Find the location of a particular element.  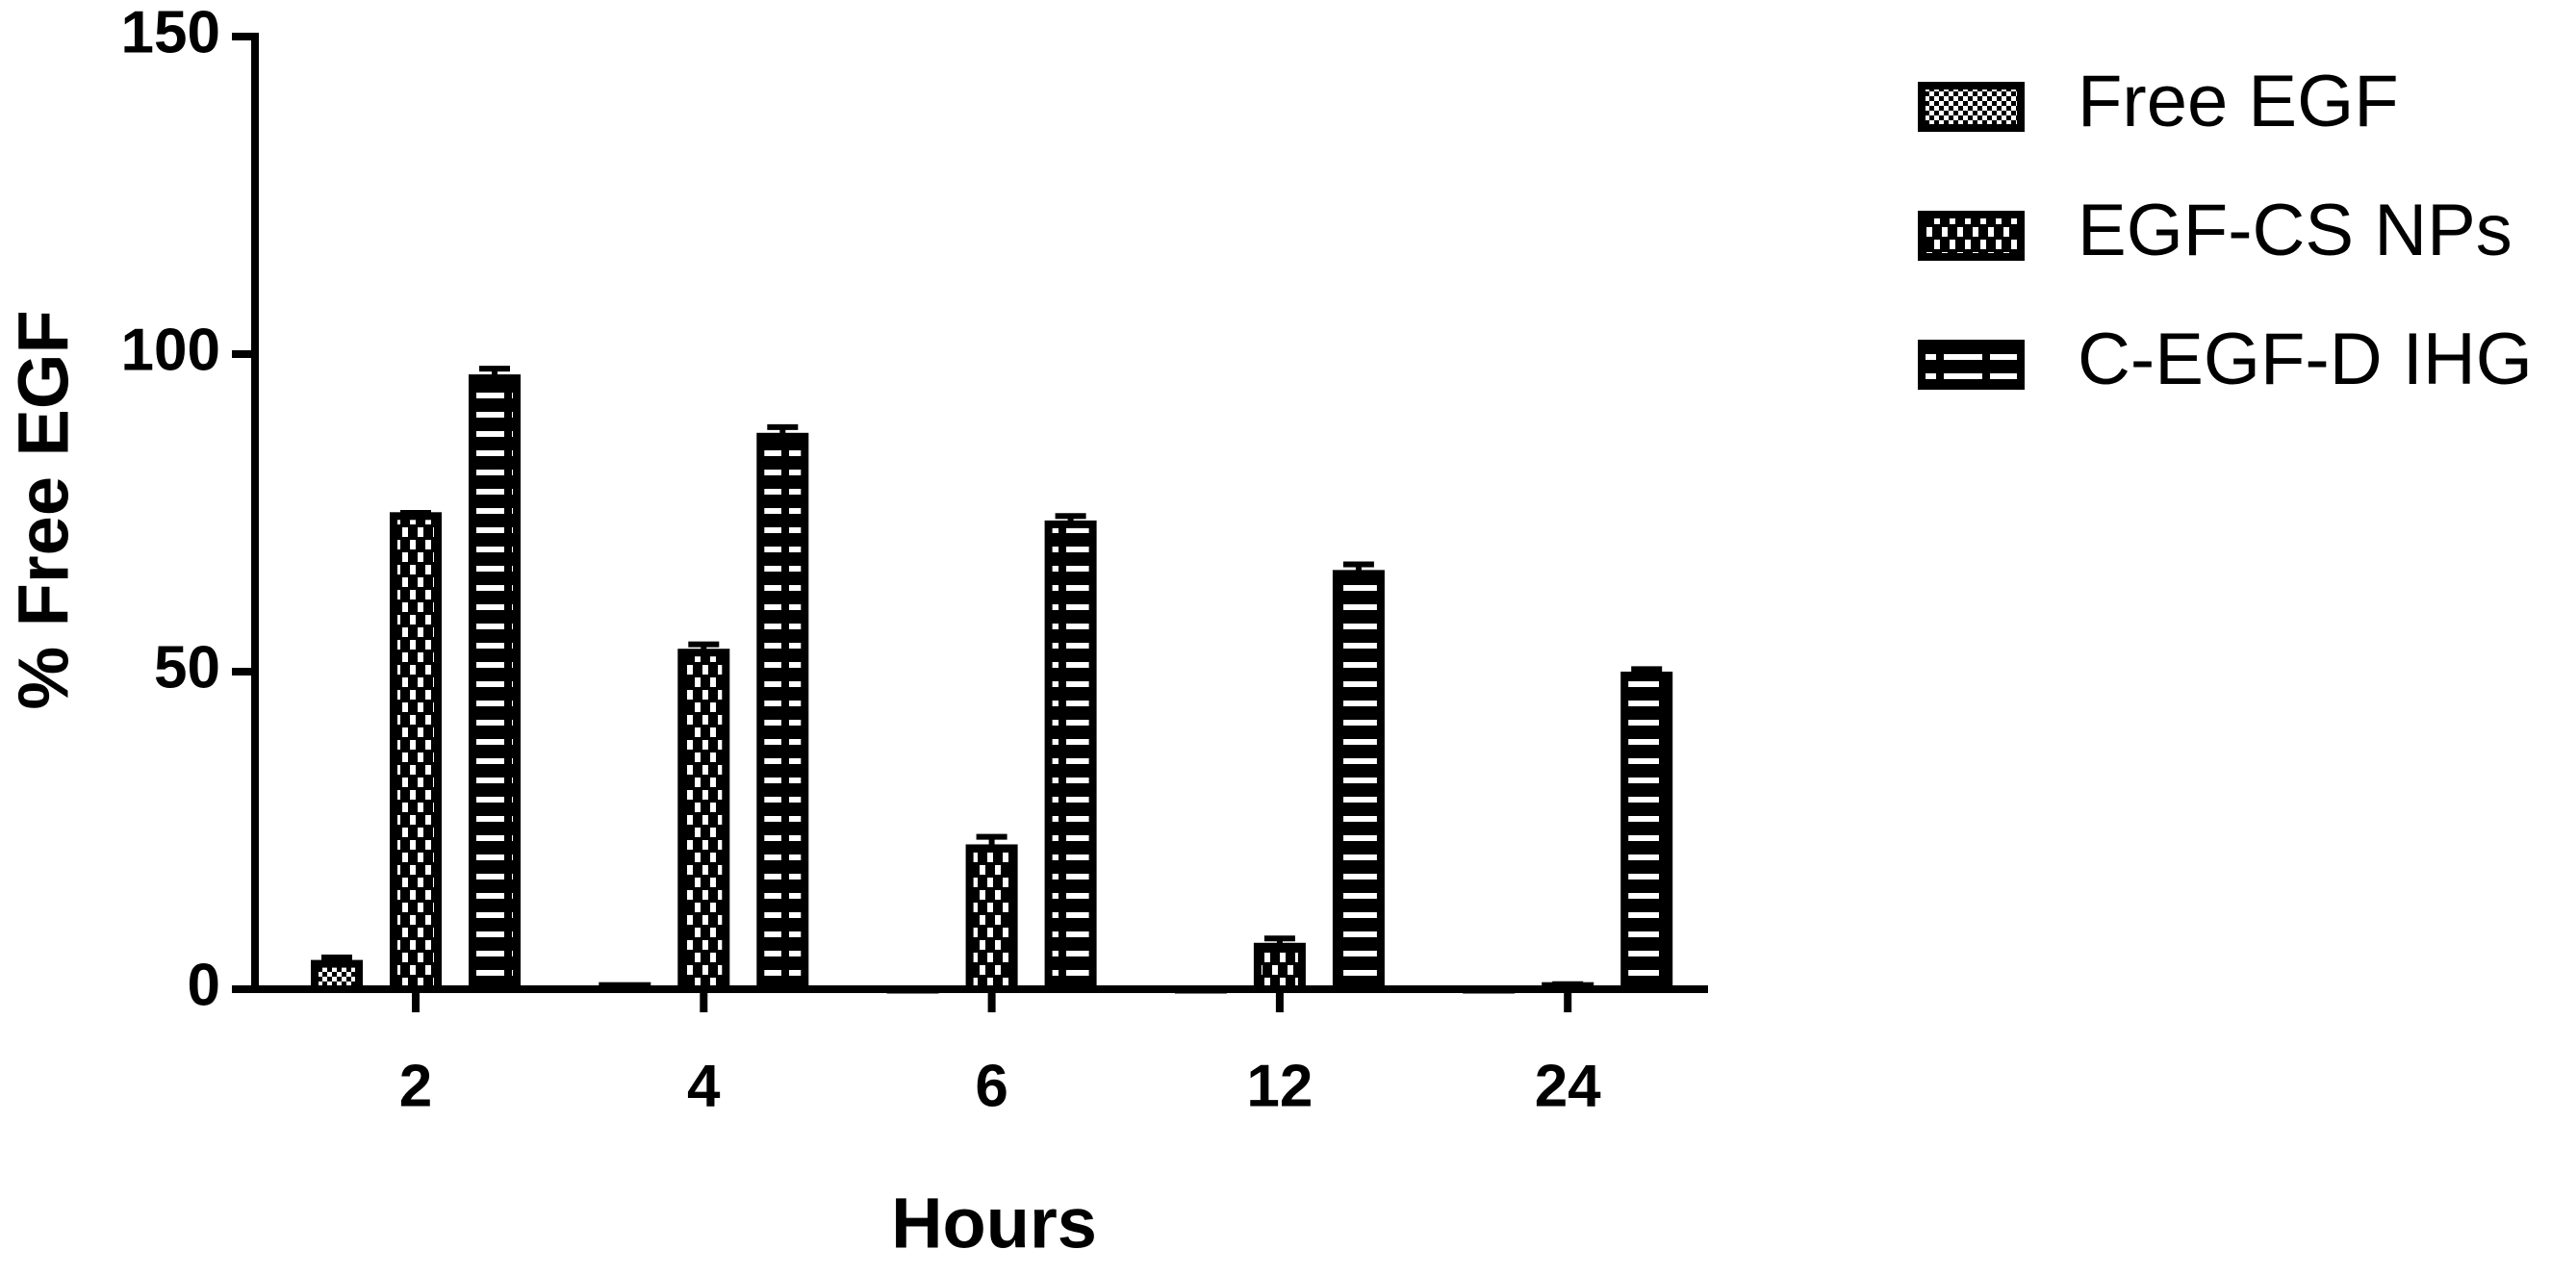

y-tick-label: 50 is located at coordinates (187, 668).